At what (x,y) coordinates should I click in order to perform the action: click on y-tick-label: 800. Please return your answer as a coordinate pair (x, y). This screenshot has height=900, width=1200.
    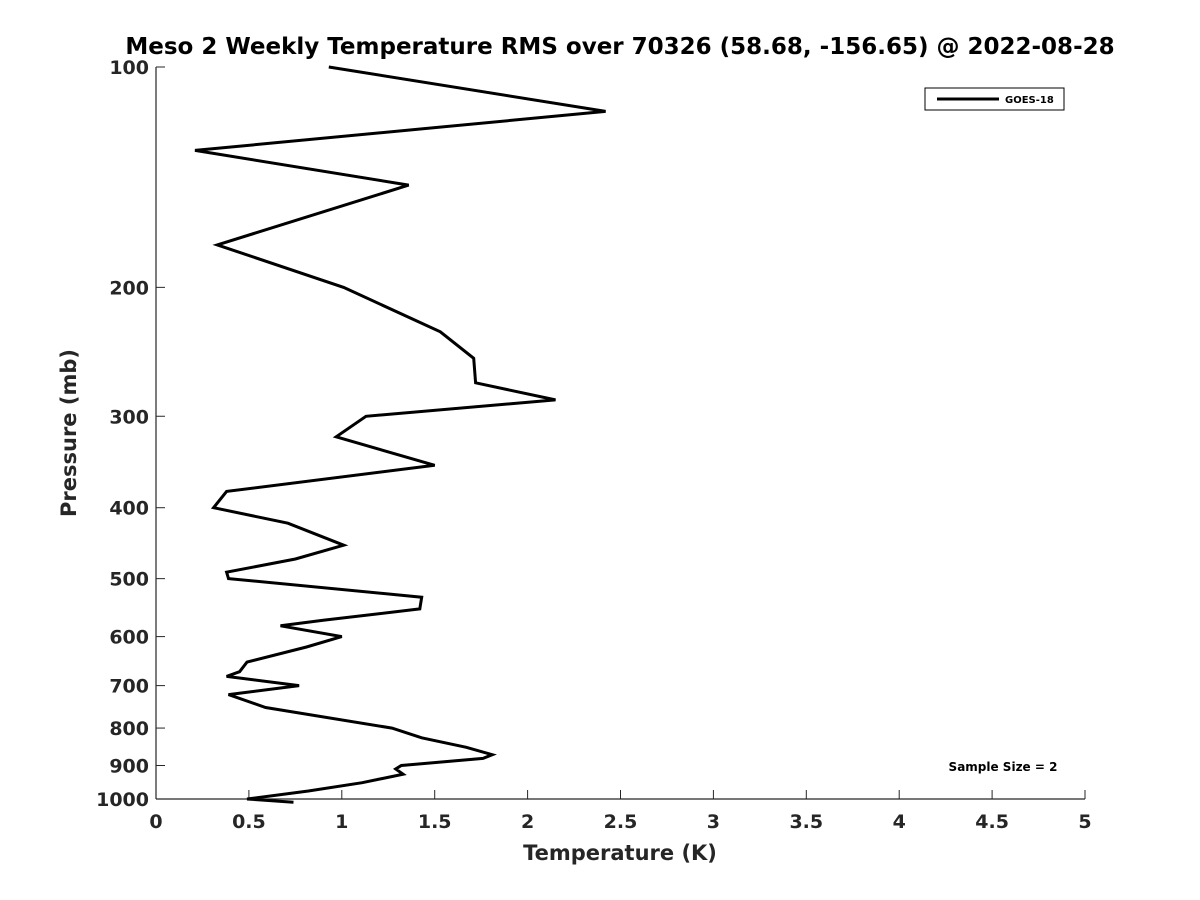
    Looking at the image, I should click on (129, 729).